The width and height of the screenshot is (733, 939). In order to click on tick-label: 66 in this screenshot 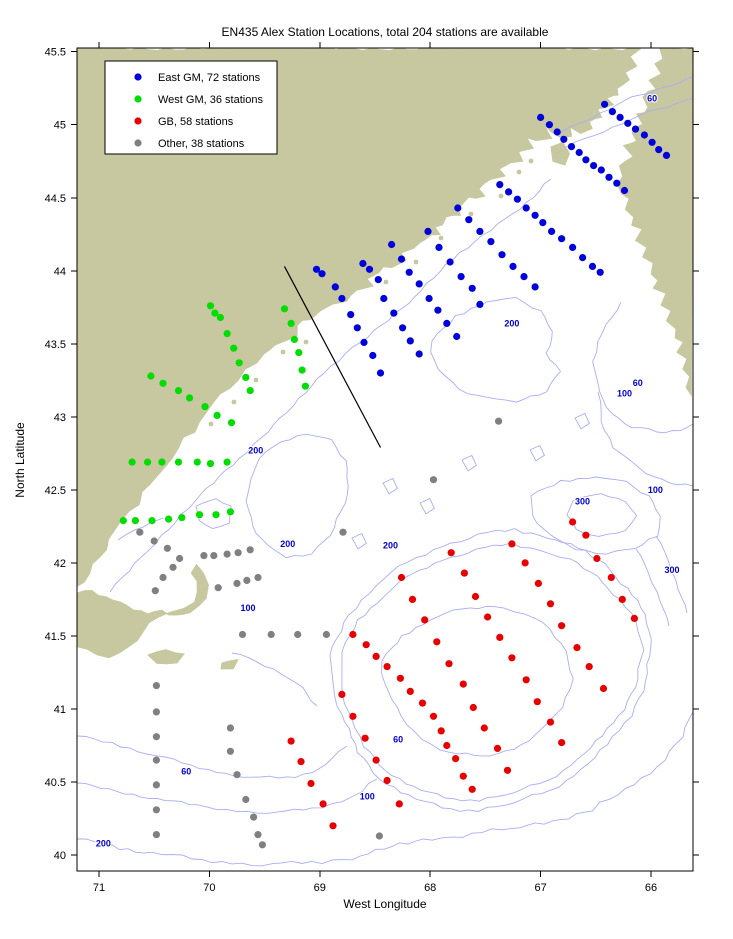, I will do `click(651, 888)`.